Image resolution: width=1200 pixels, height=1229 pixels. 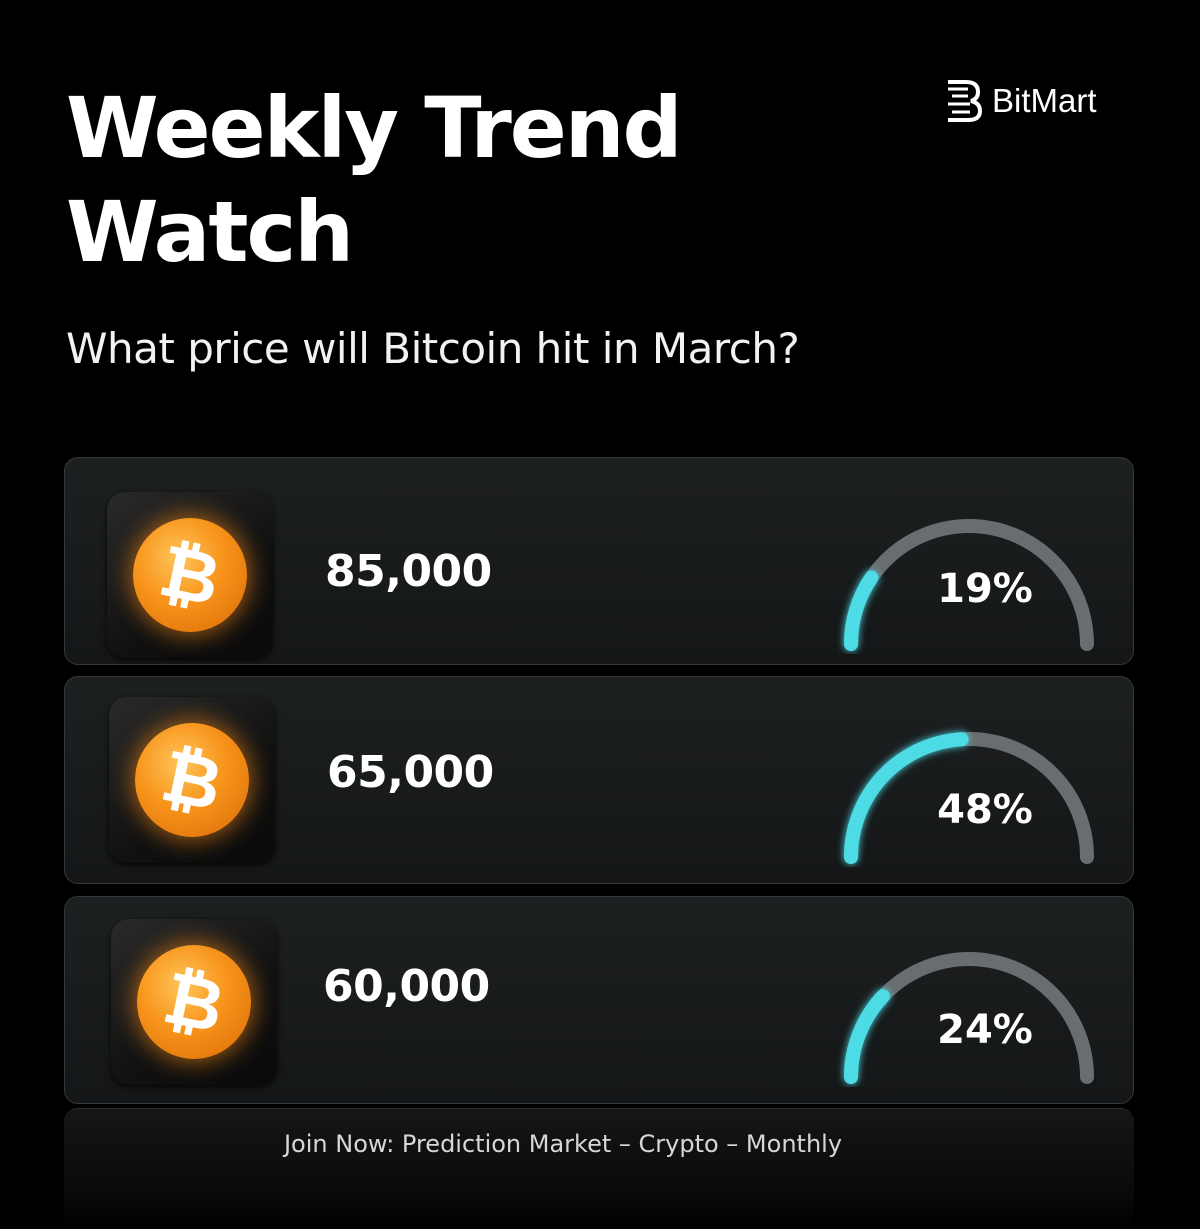 I want to click on option-percent: 24%, so click(x=985, y=1030).